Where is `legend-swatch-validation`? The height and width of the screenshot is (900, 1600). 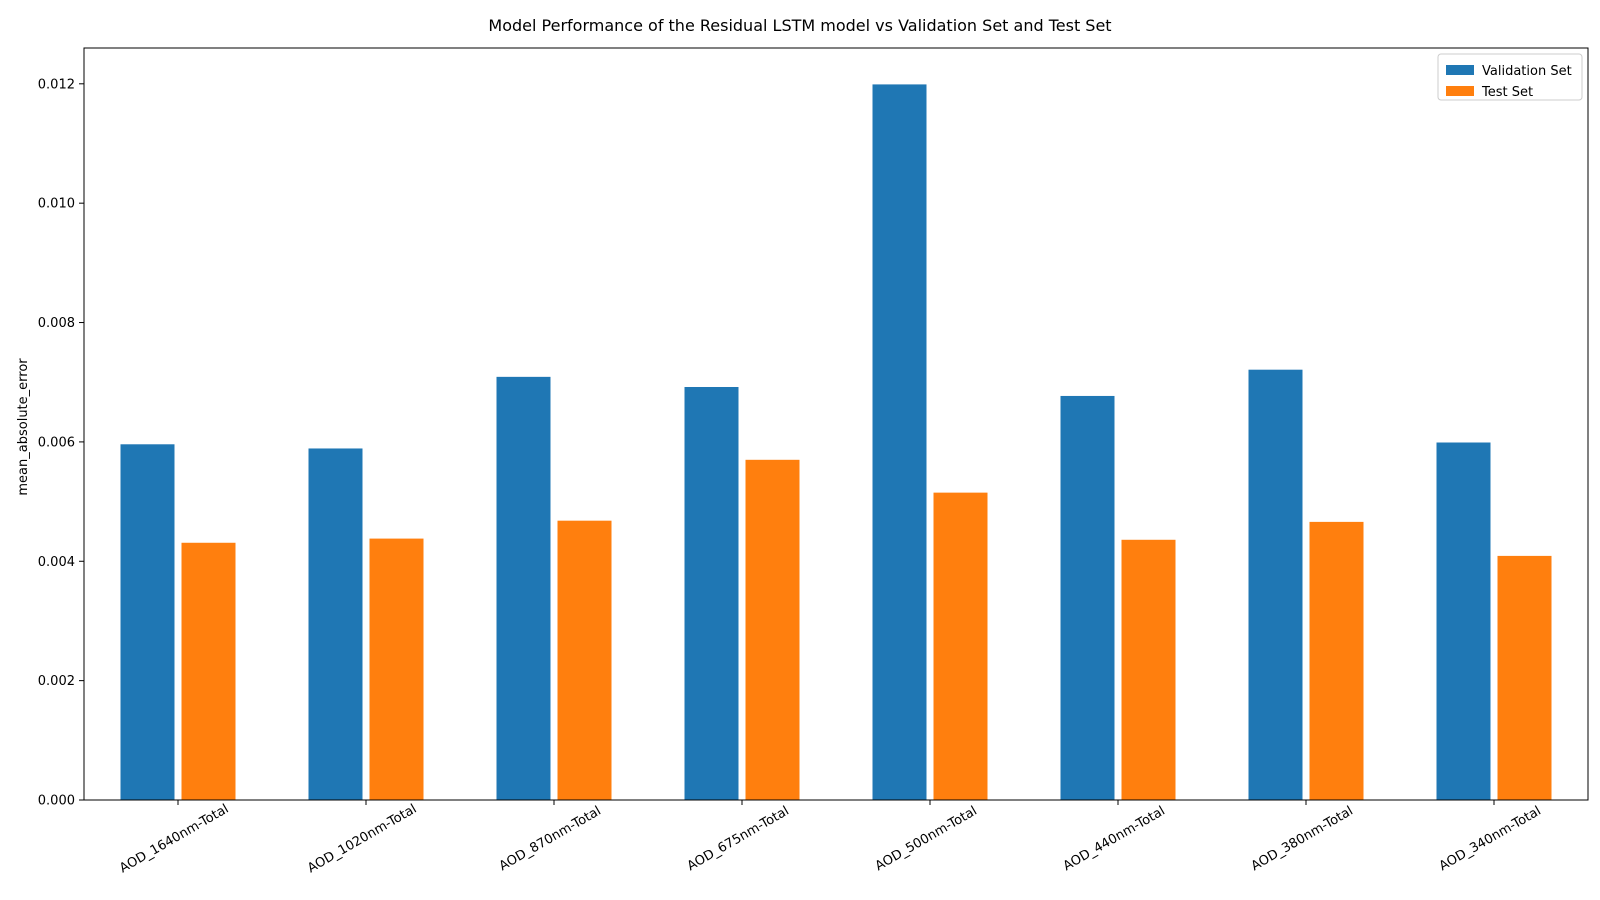 legend-swatch-validation is located at coordinates (1460, 70).